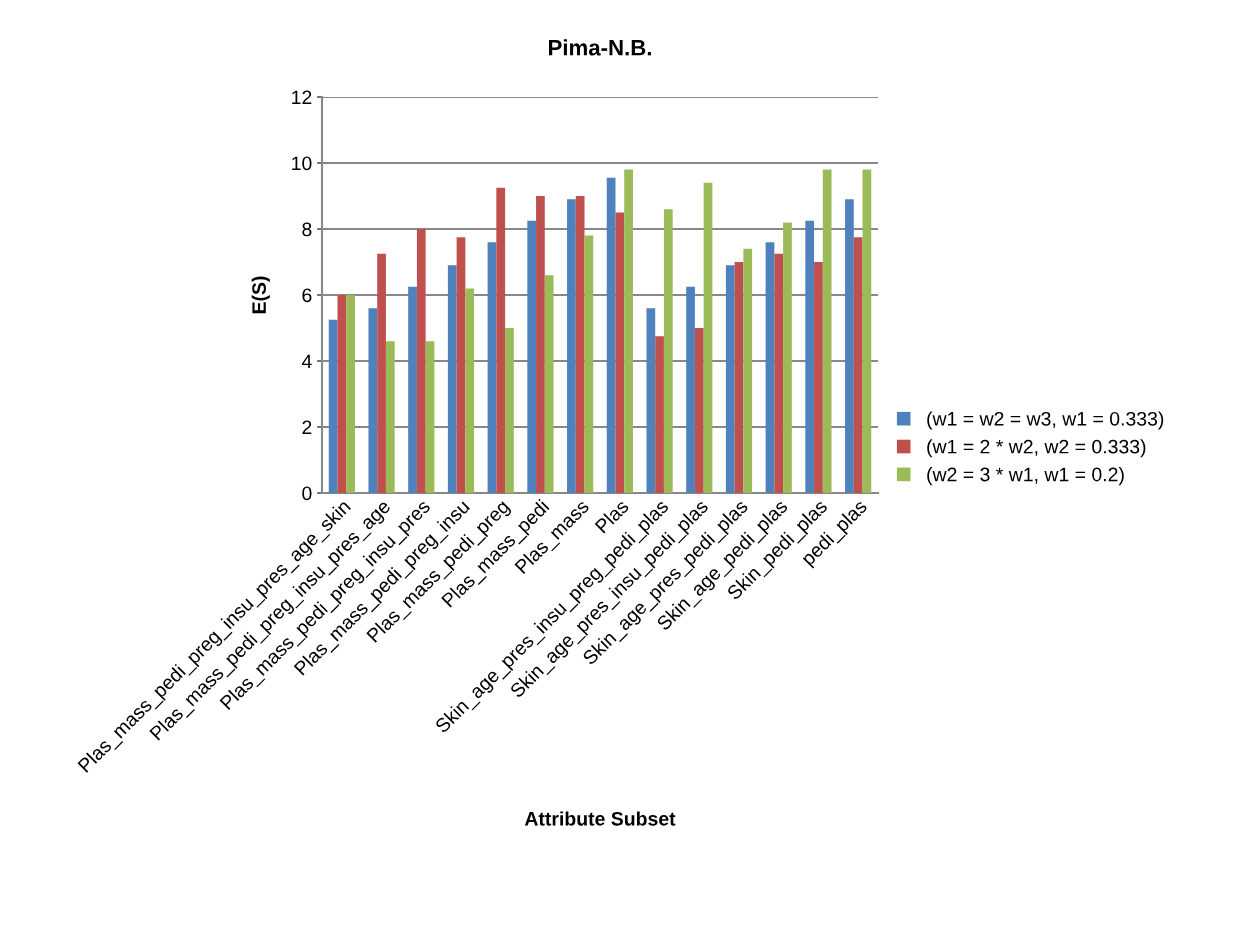 Image resolution: width=1253 pixels, height=928 pixels. What do you see at coordinates (307, 493) in the screenshot?
I see `y-tick-label: 0` at bounding box center [307, 493].